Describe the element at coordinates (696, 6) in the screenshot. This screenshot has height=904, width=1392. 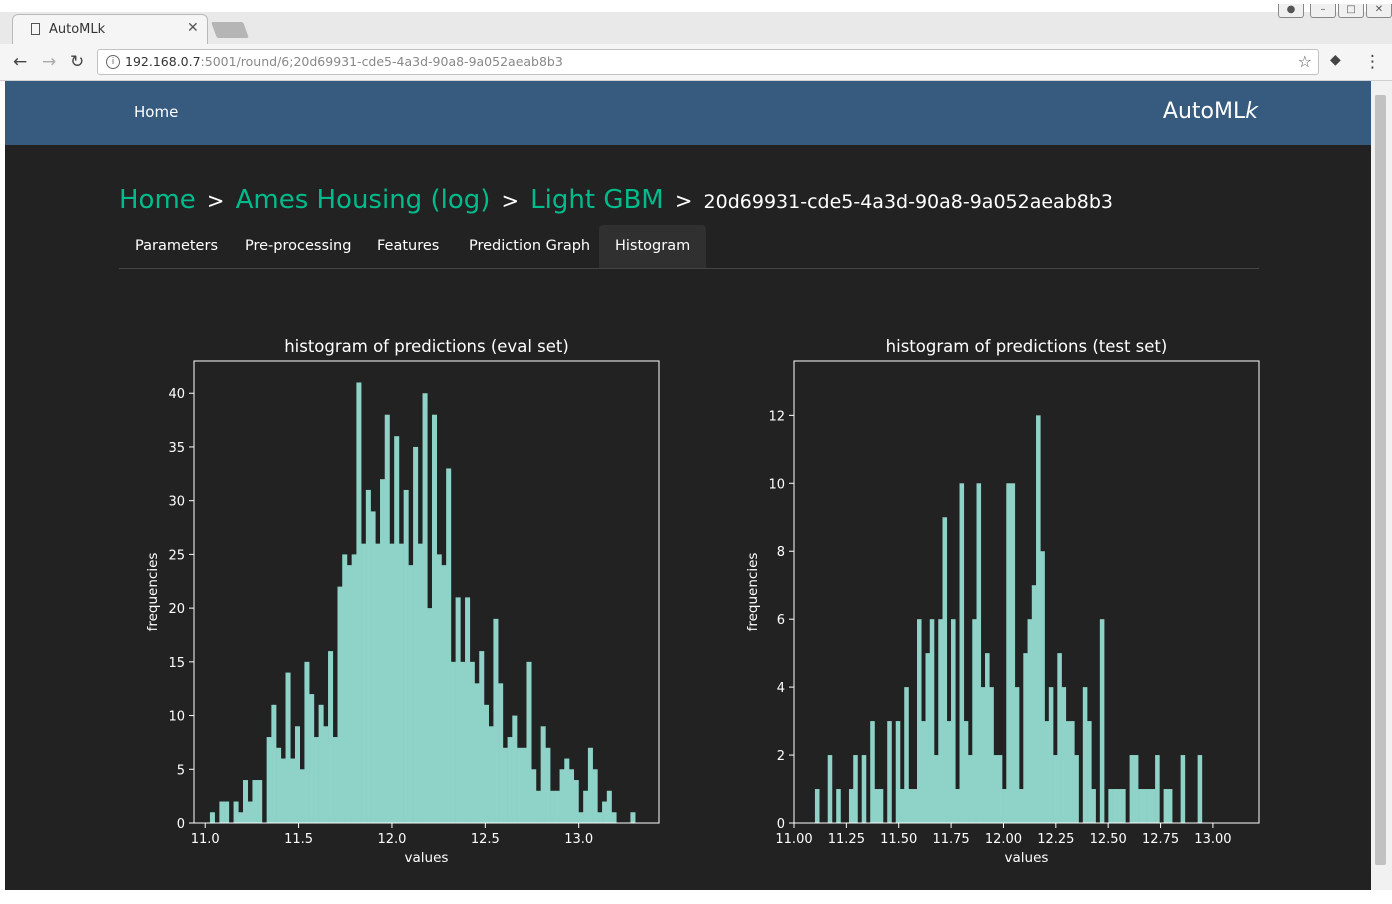
I see `window-top` at that location.